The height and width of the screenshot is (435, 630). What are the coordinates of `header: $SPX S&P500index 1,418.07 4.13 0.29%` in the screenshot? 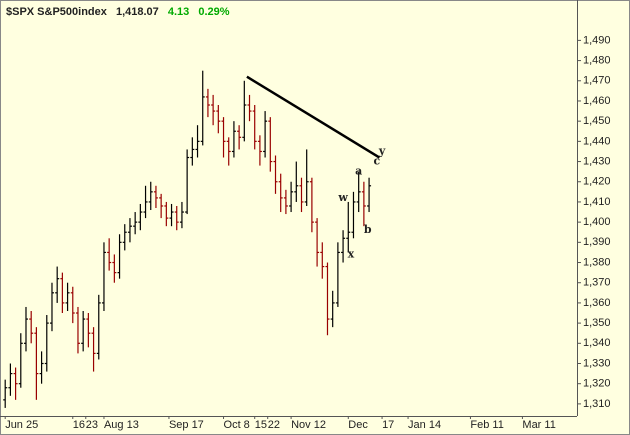 It's located at (118, 12).